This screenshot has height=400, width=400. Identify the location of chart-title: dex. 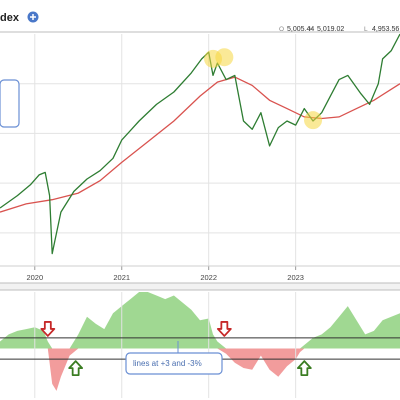
(10, 18).